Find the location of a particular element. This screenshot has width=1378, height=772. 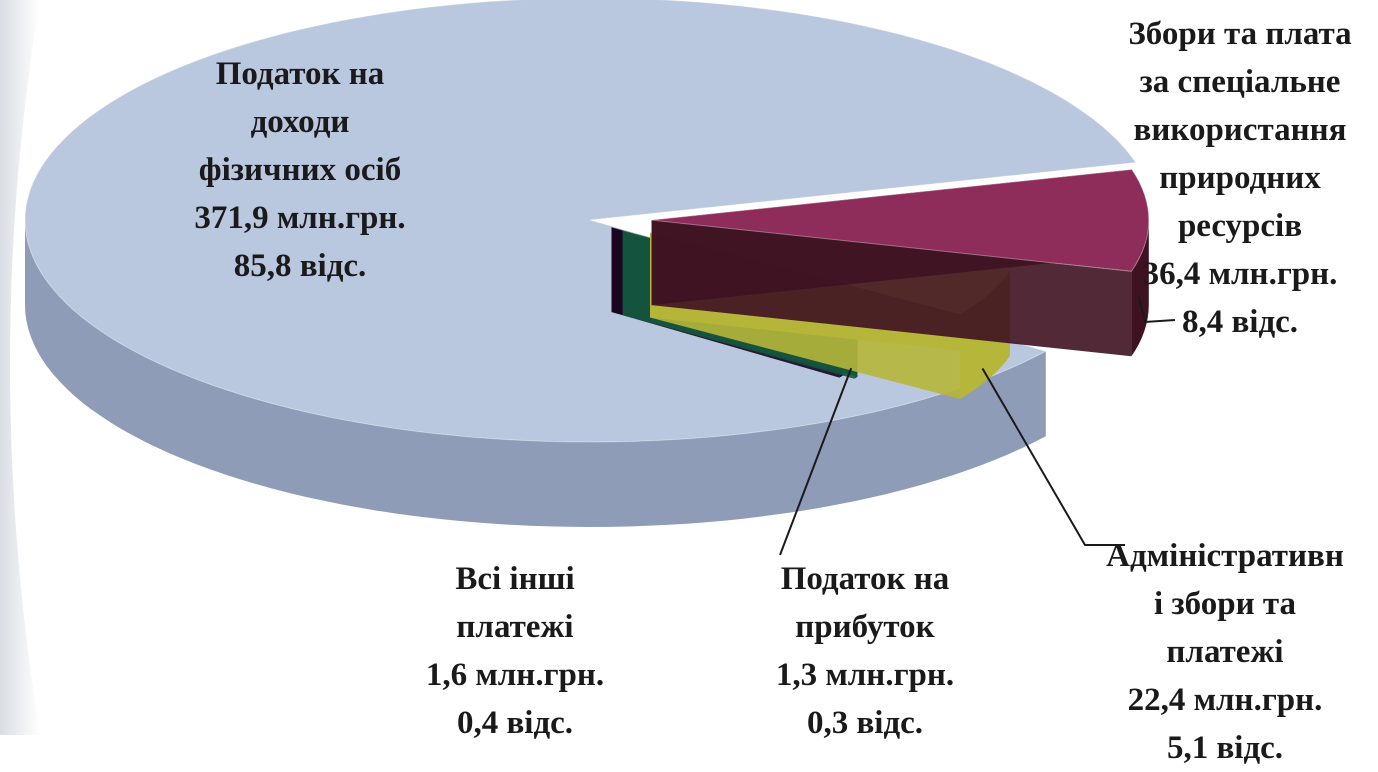

slice-amount: 1,6 млн.грн. is located at coordinates (515, 675).